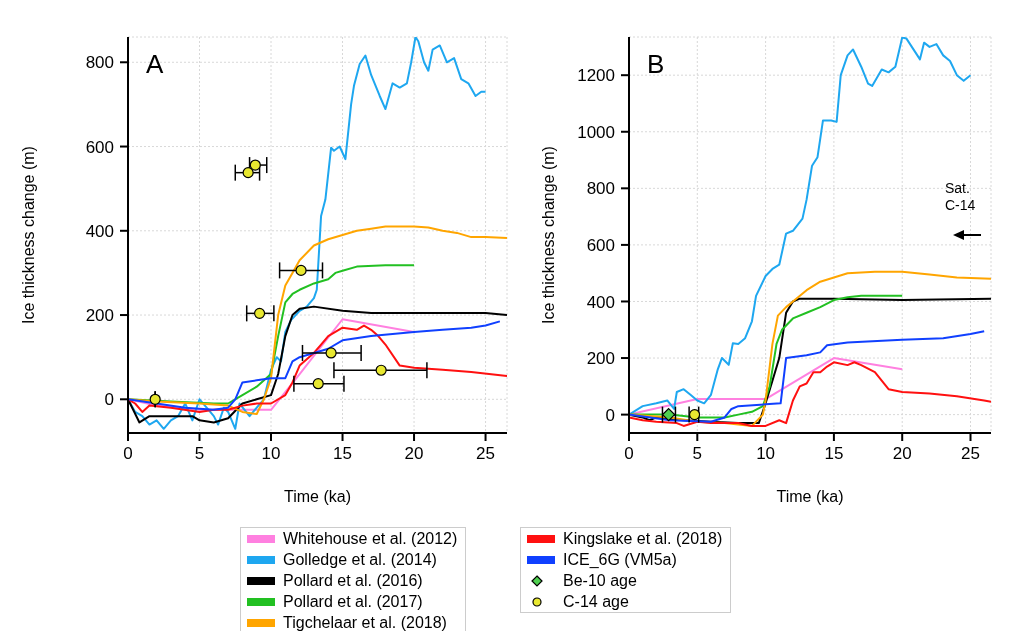 The image size is (1009, 631). What do you see at coordinates (656, 64) in the screenshot?
I see `text: B` at bounding box center [656, 64].